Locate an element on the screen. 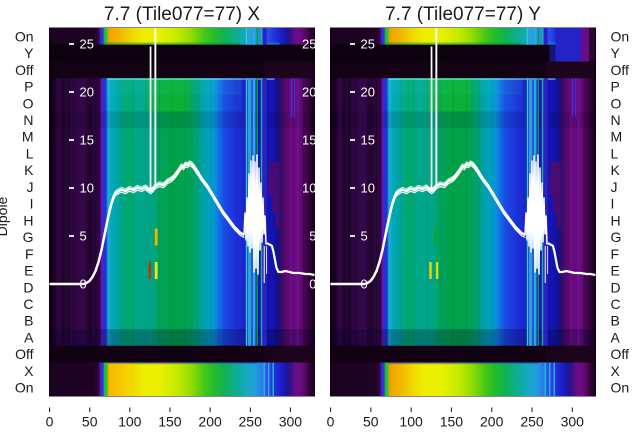  svg-text: 7.7 (Tile077=77) Y is located at coordinates (463, 14).